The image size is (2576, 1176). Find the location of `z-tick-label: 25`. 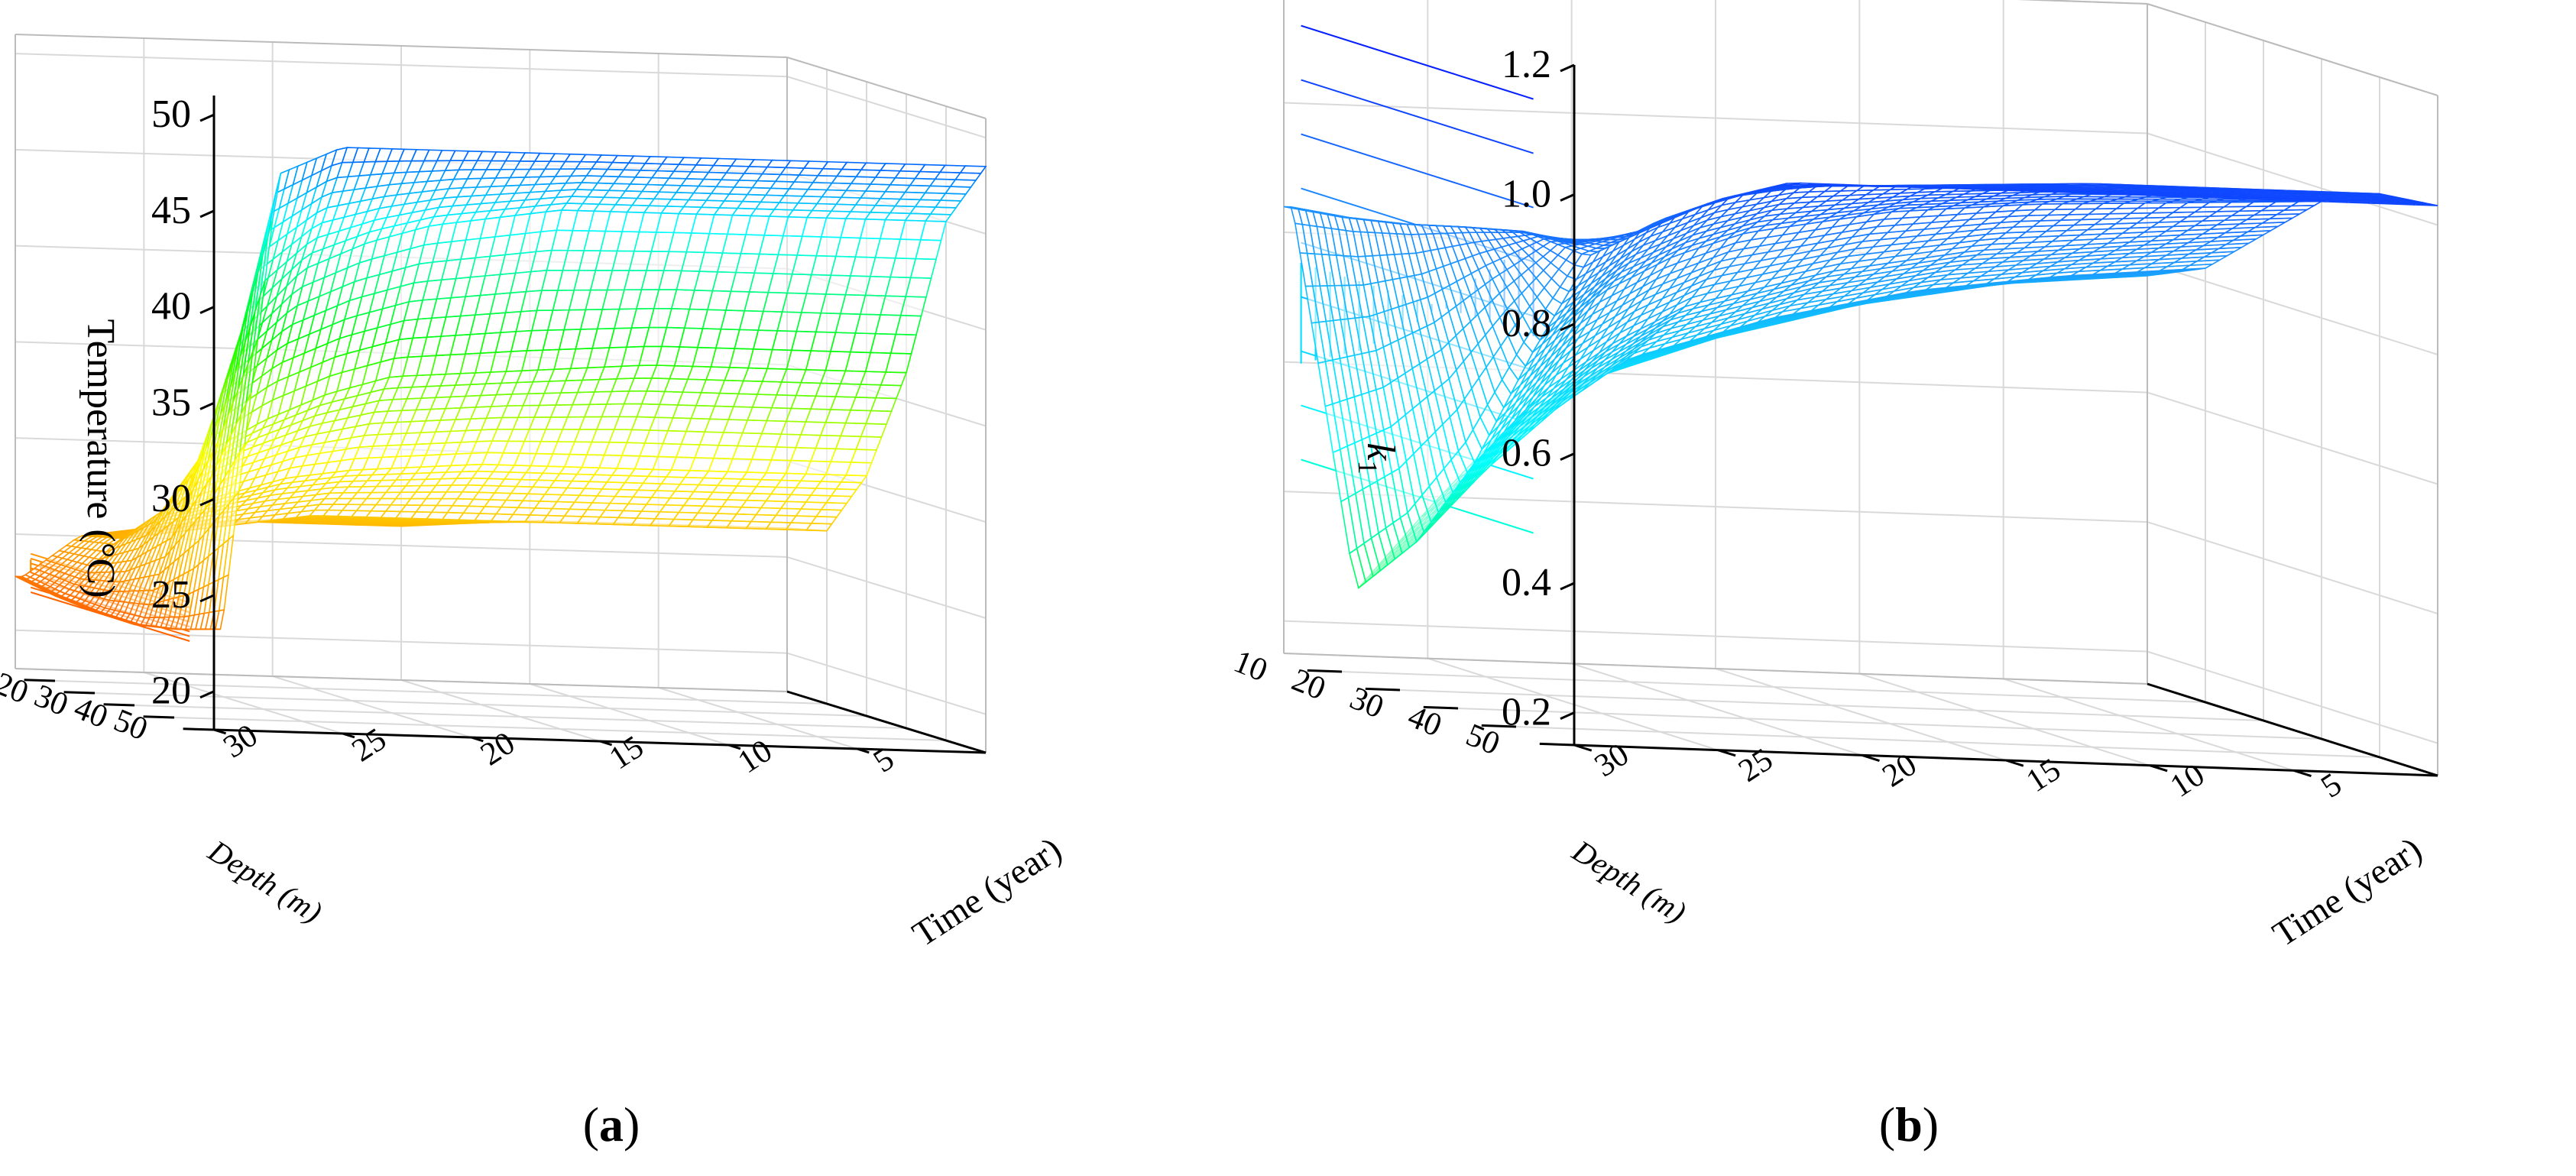

z-tick-label: 25 is located at coordinates (171, 595).